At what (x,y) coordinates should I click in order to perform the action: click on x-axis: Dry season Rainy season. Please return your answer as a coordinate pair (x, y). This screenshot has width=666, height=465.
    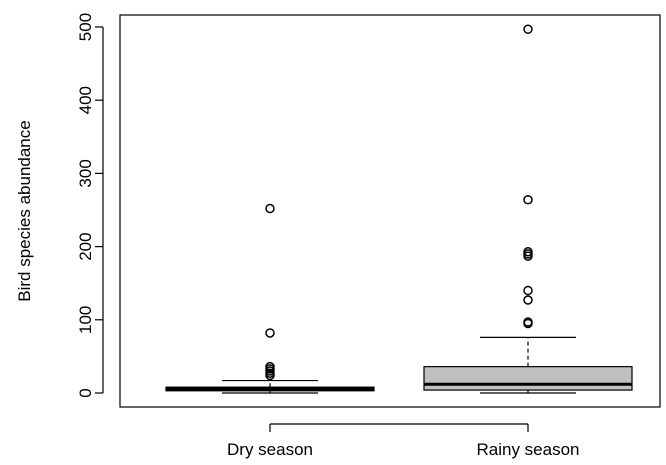
    Looking at the image, I should click on (403, 441).